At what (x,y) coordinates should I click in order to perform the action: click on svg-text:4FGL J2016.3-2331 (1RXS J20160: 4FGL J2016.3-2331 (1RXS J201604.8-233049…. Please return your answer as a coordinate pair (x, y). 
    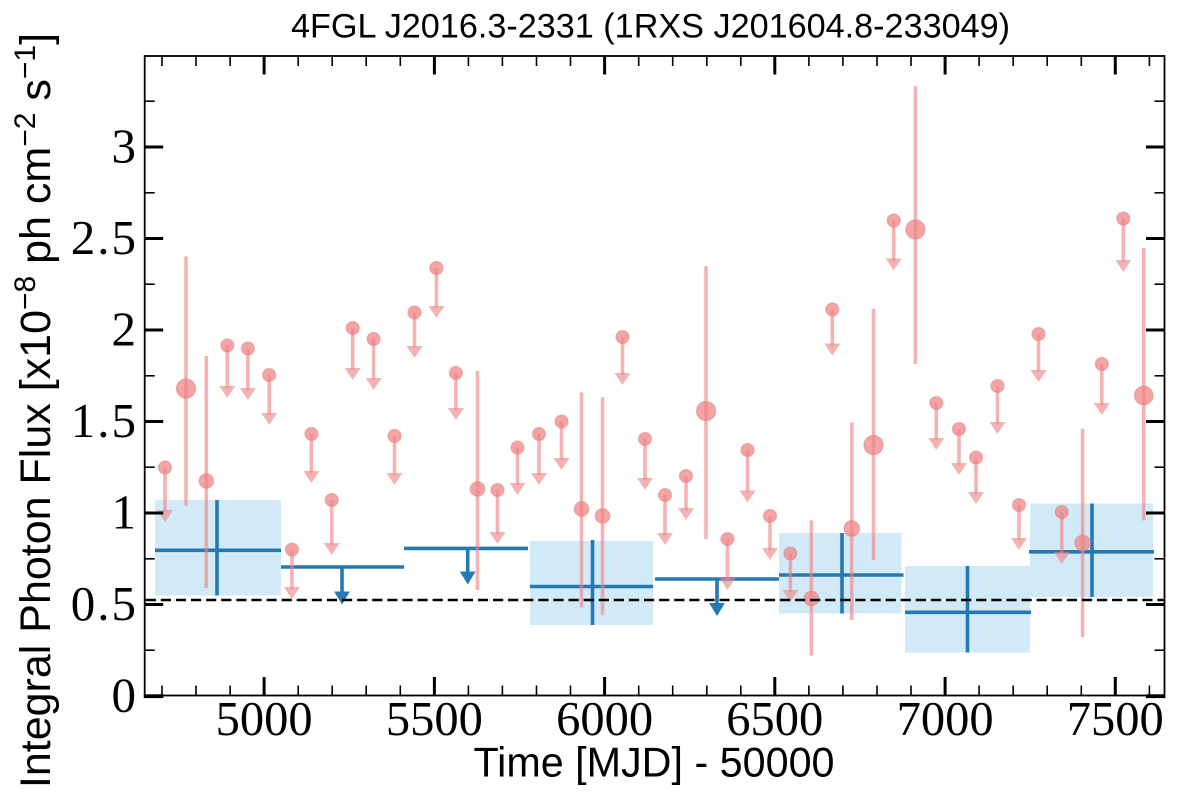
    Looking at the image, I should click on (650, 27).